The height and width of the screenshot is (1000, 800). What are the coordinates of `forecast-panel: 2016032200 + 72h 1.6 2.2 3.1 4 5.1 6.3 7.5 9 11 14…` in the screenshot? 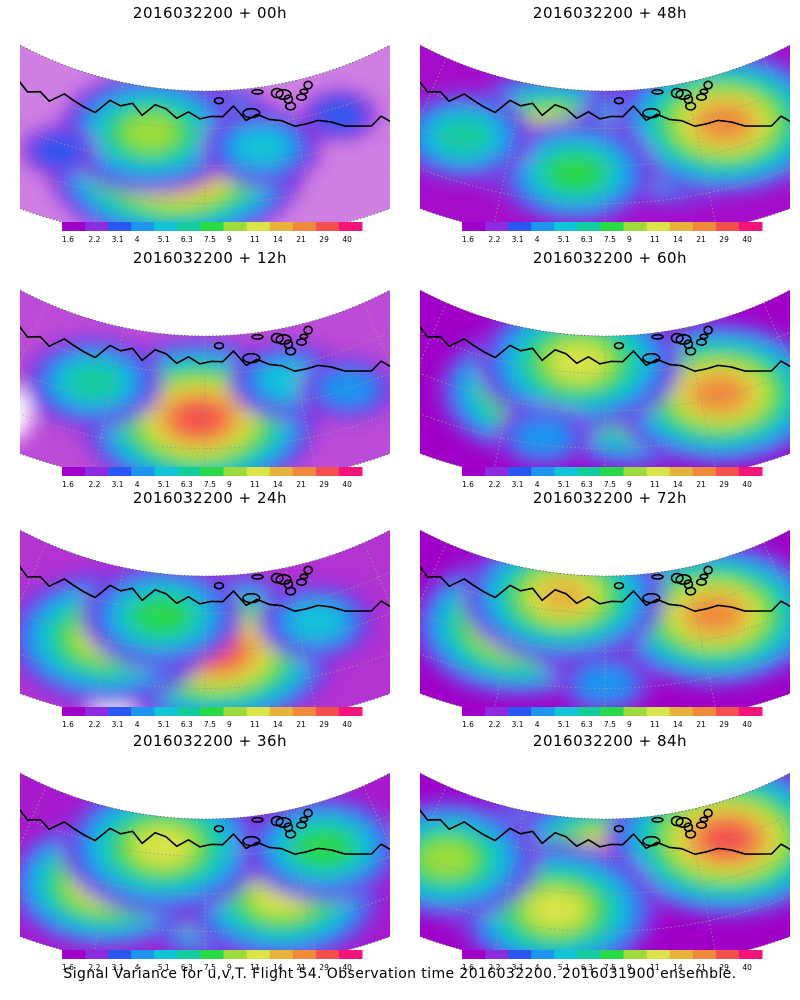 It's located at (610, 607).